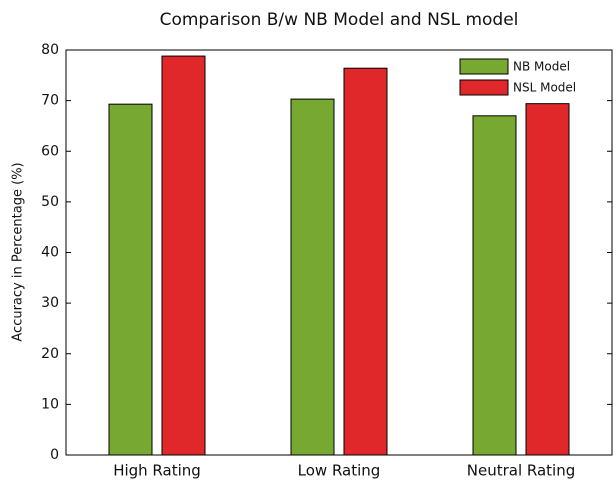  What do you see at coordinates (50, 303) in the screenshot?
I see `y-tick-label: 30` at bounding box center [50, 303].